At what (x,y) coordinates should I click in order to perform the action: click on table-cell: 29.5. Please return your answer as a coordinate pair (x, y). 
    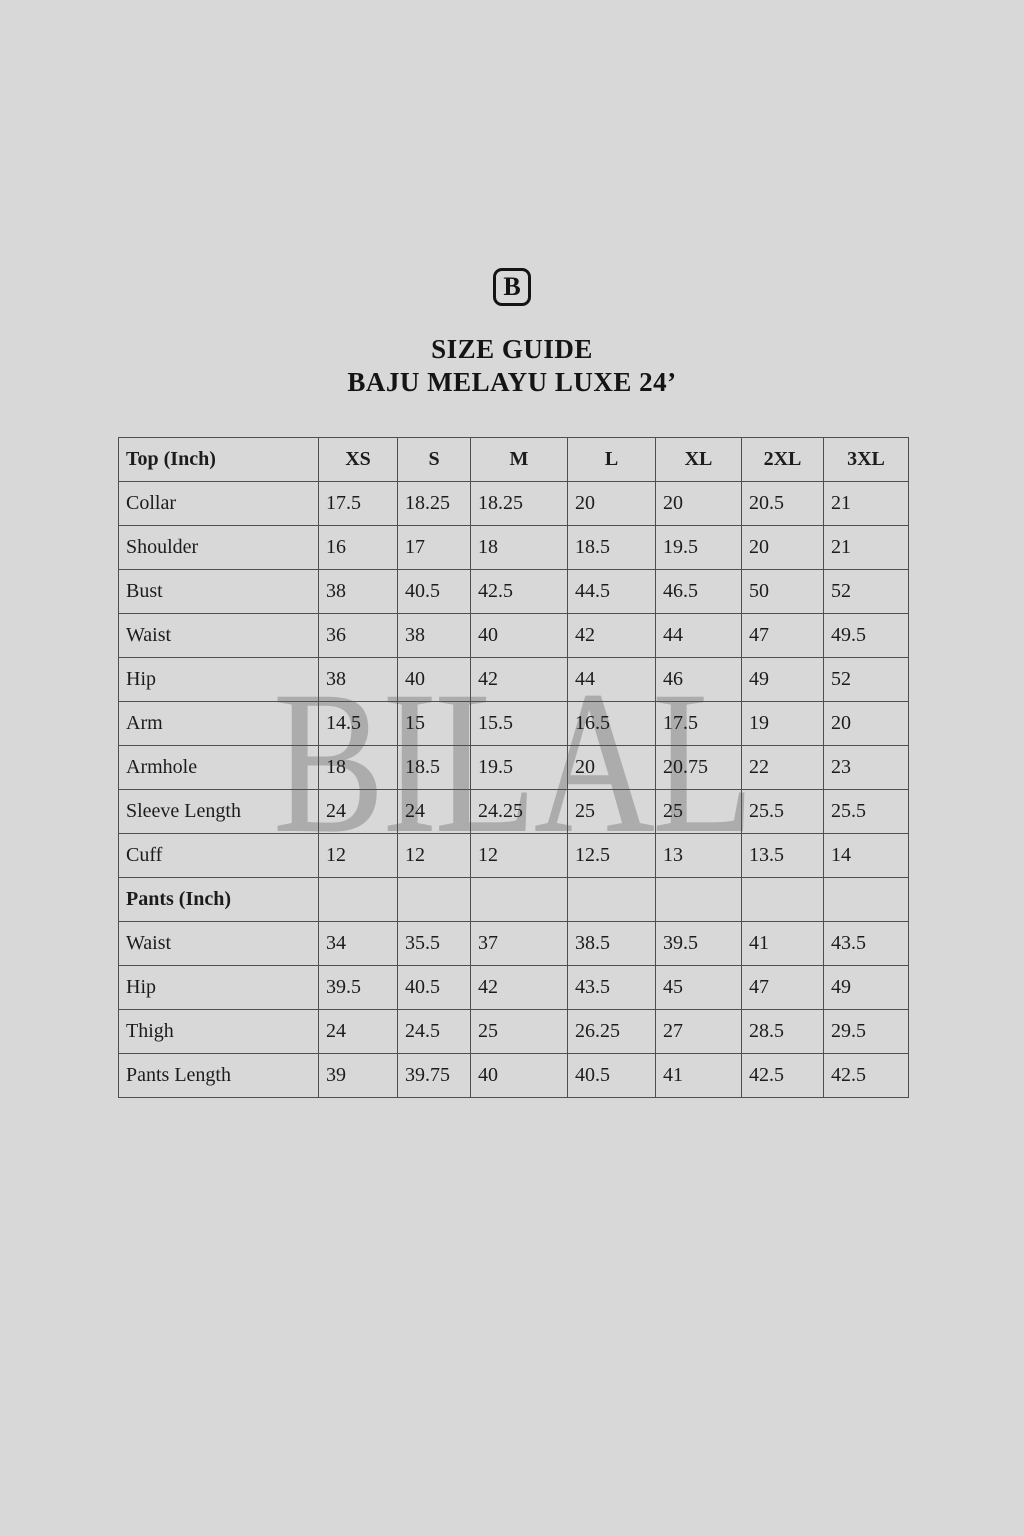
    Looking at the image, I should click on (866, 1031).